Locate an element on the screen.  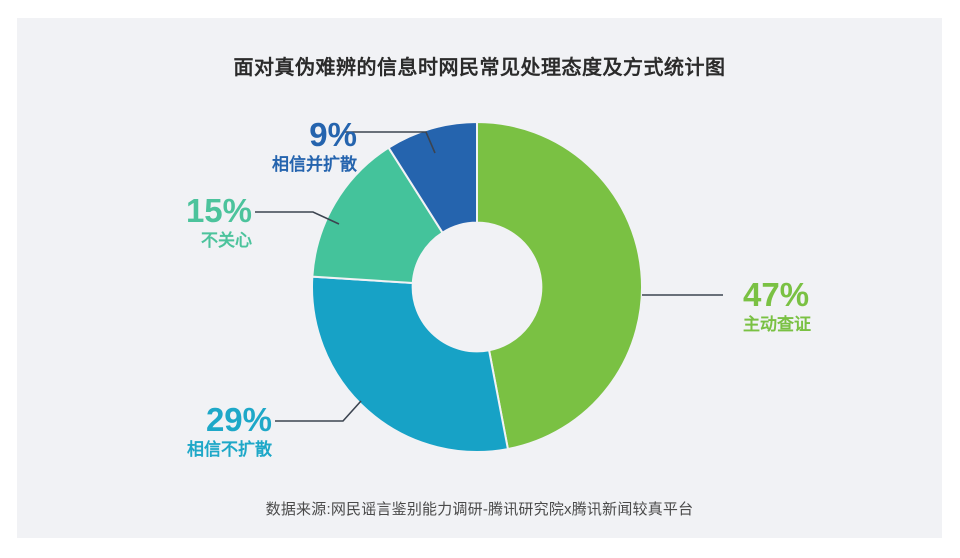
donut-slice-verify is located at coordinates (559, 285).